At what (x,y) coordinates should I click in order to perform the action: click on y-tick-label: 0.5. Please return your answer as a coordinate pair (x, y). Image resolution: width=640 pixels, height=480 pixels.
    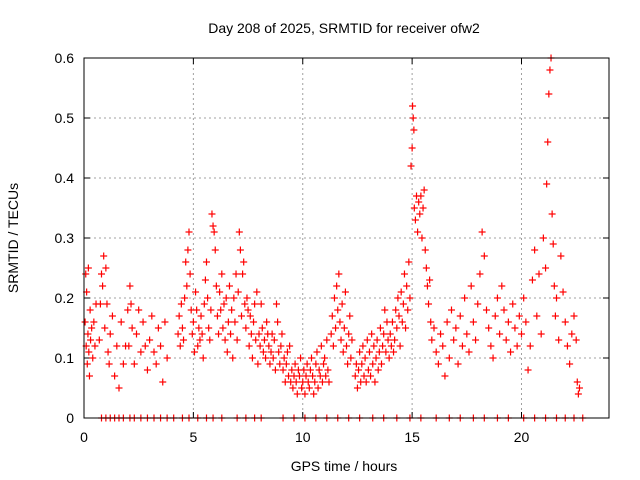
    Looking at the image, I should click on (65, 118).